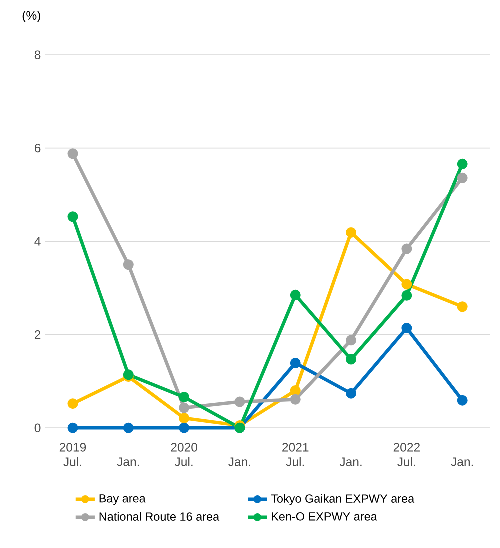  I want to click on x-tick-label: 2020 Jul., so click(184, 454).